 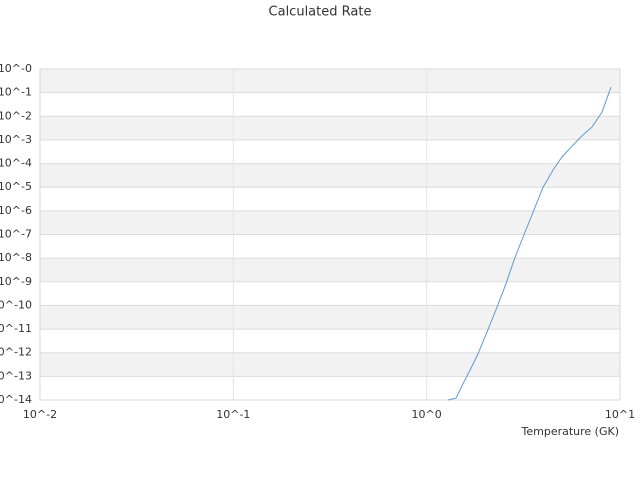 What do you see at coordinates (16, 92) in the screenshot?
I see `y-tick-label: 10^-1` at bounding box center [16, 92].